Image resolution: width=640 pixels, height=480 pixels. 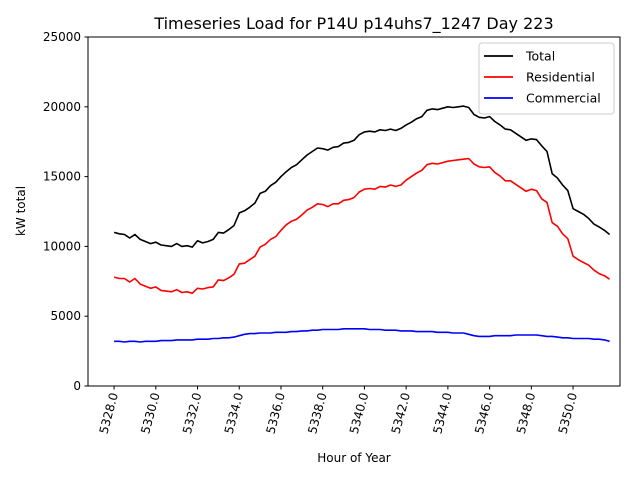 What do you see at coordinates (234, 413) in the screenshot?
I see `x-tick-label: 5334.0` at bounding box center [234, 413].